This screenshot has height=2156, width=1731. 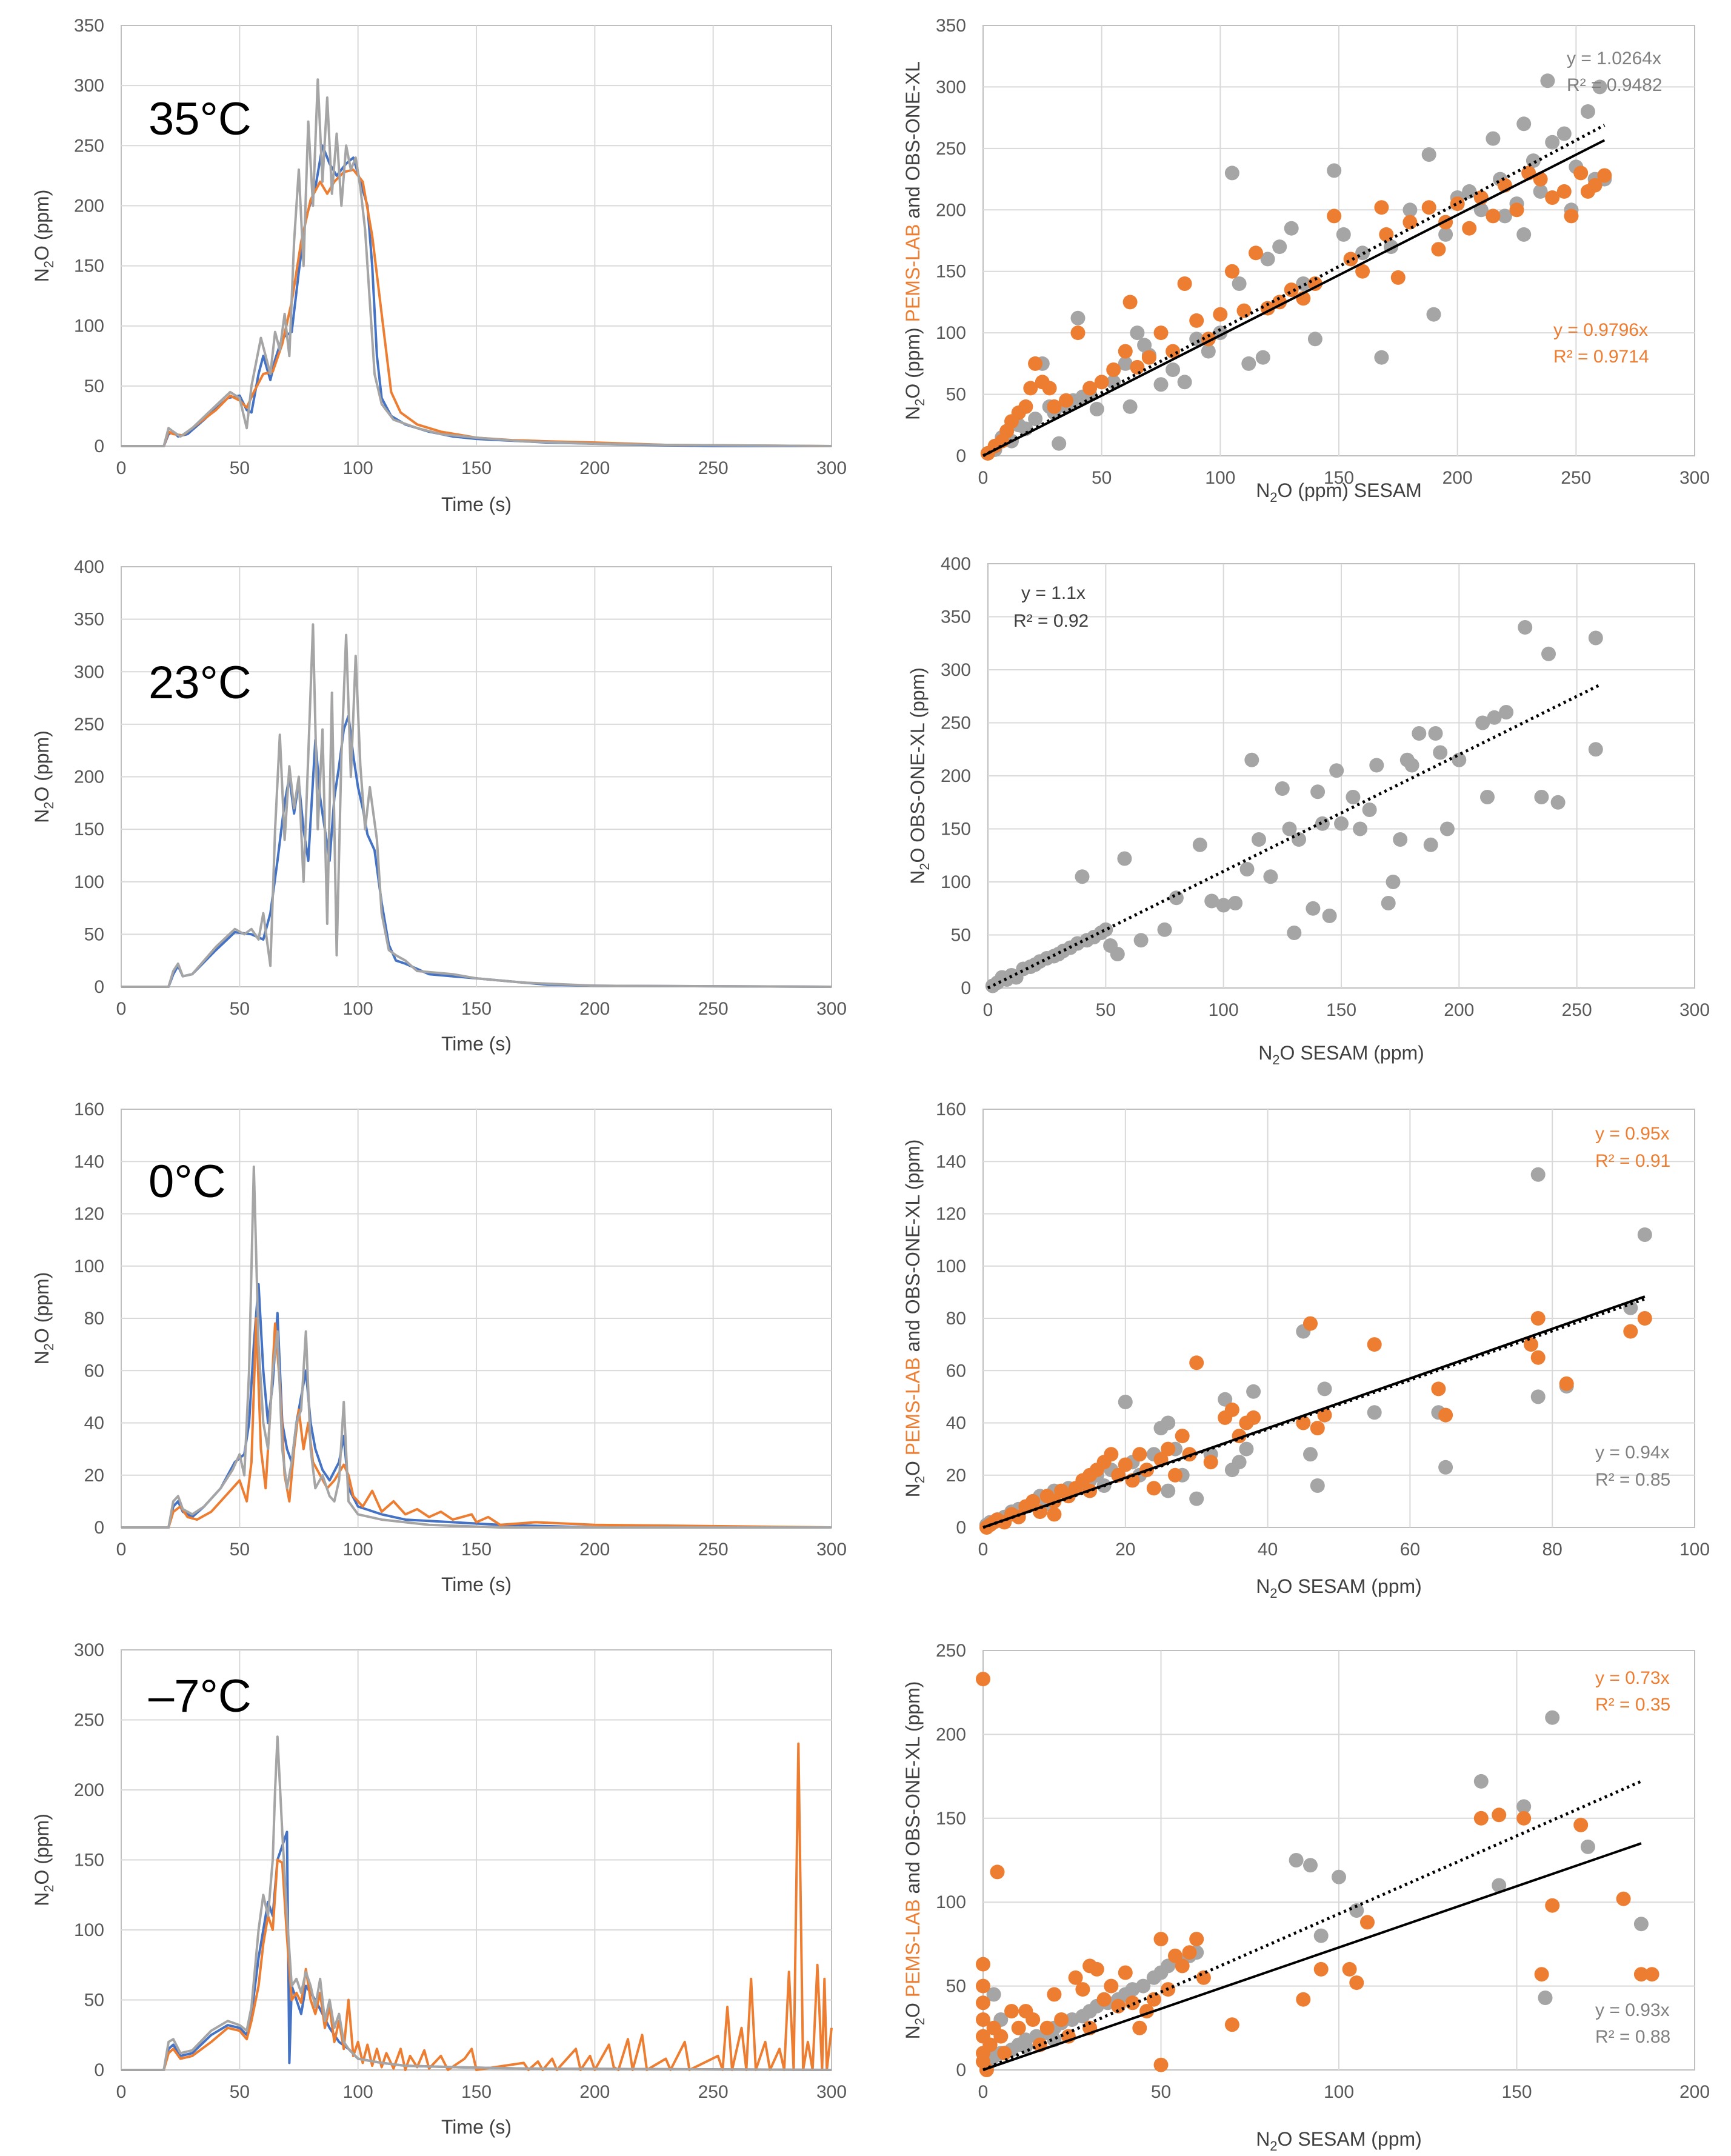 What do you see at coordinates (358, 1550) in the screenshot?
I see `x-tick-label: 100` at bounding box center [358, 1550].